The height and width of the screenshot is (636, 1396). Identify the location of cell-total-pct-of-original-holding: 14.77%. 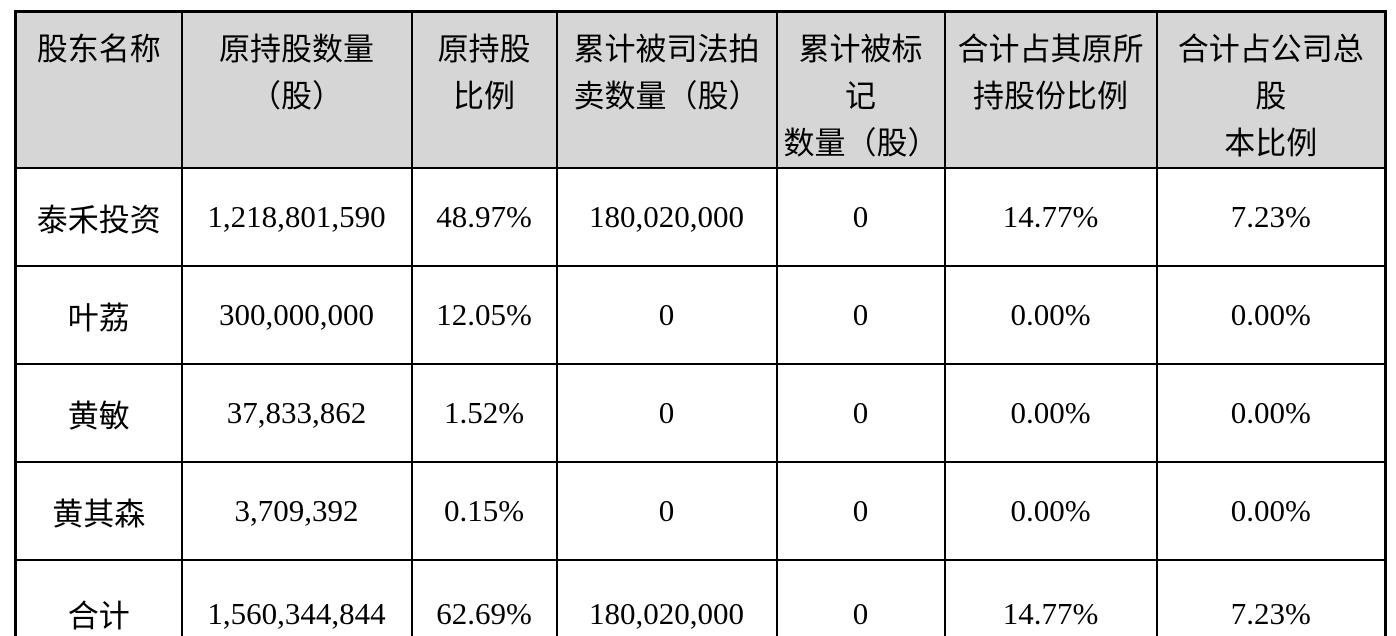
(1050, 597).